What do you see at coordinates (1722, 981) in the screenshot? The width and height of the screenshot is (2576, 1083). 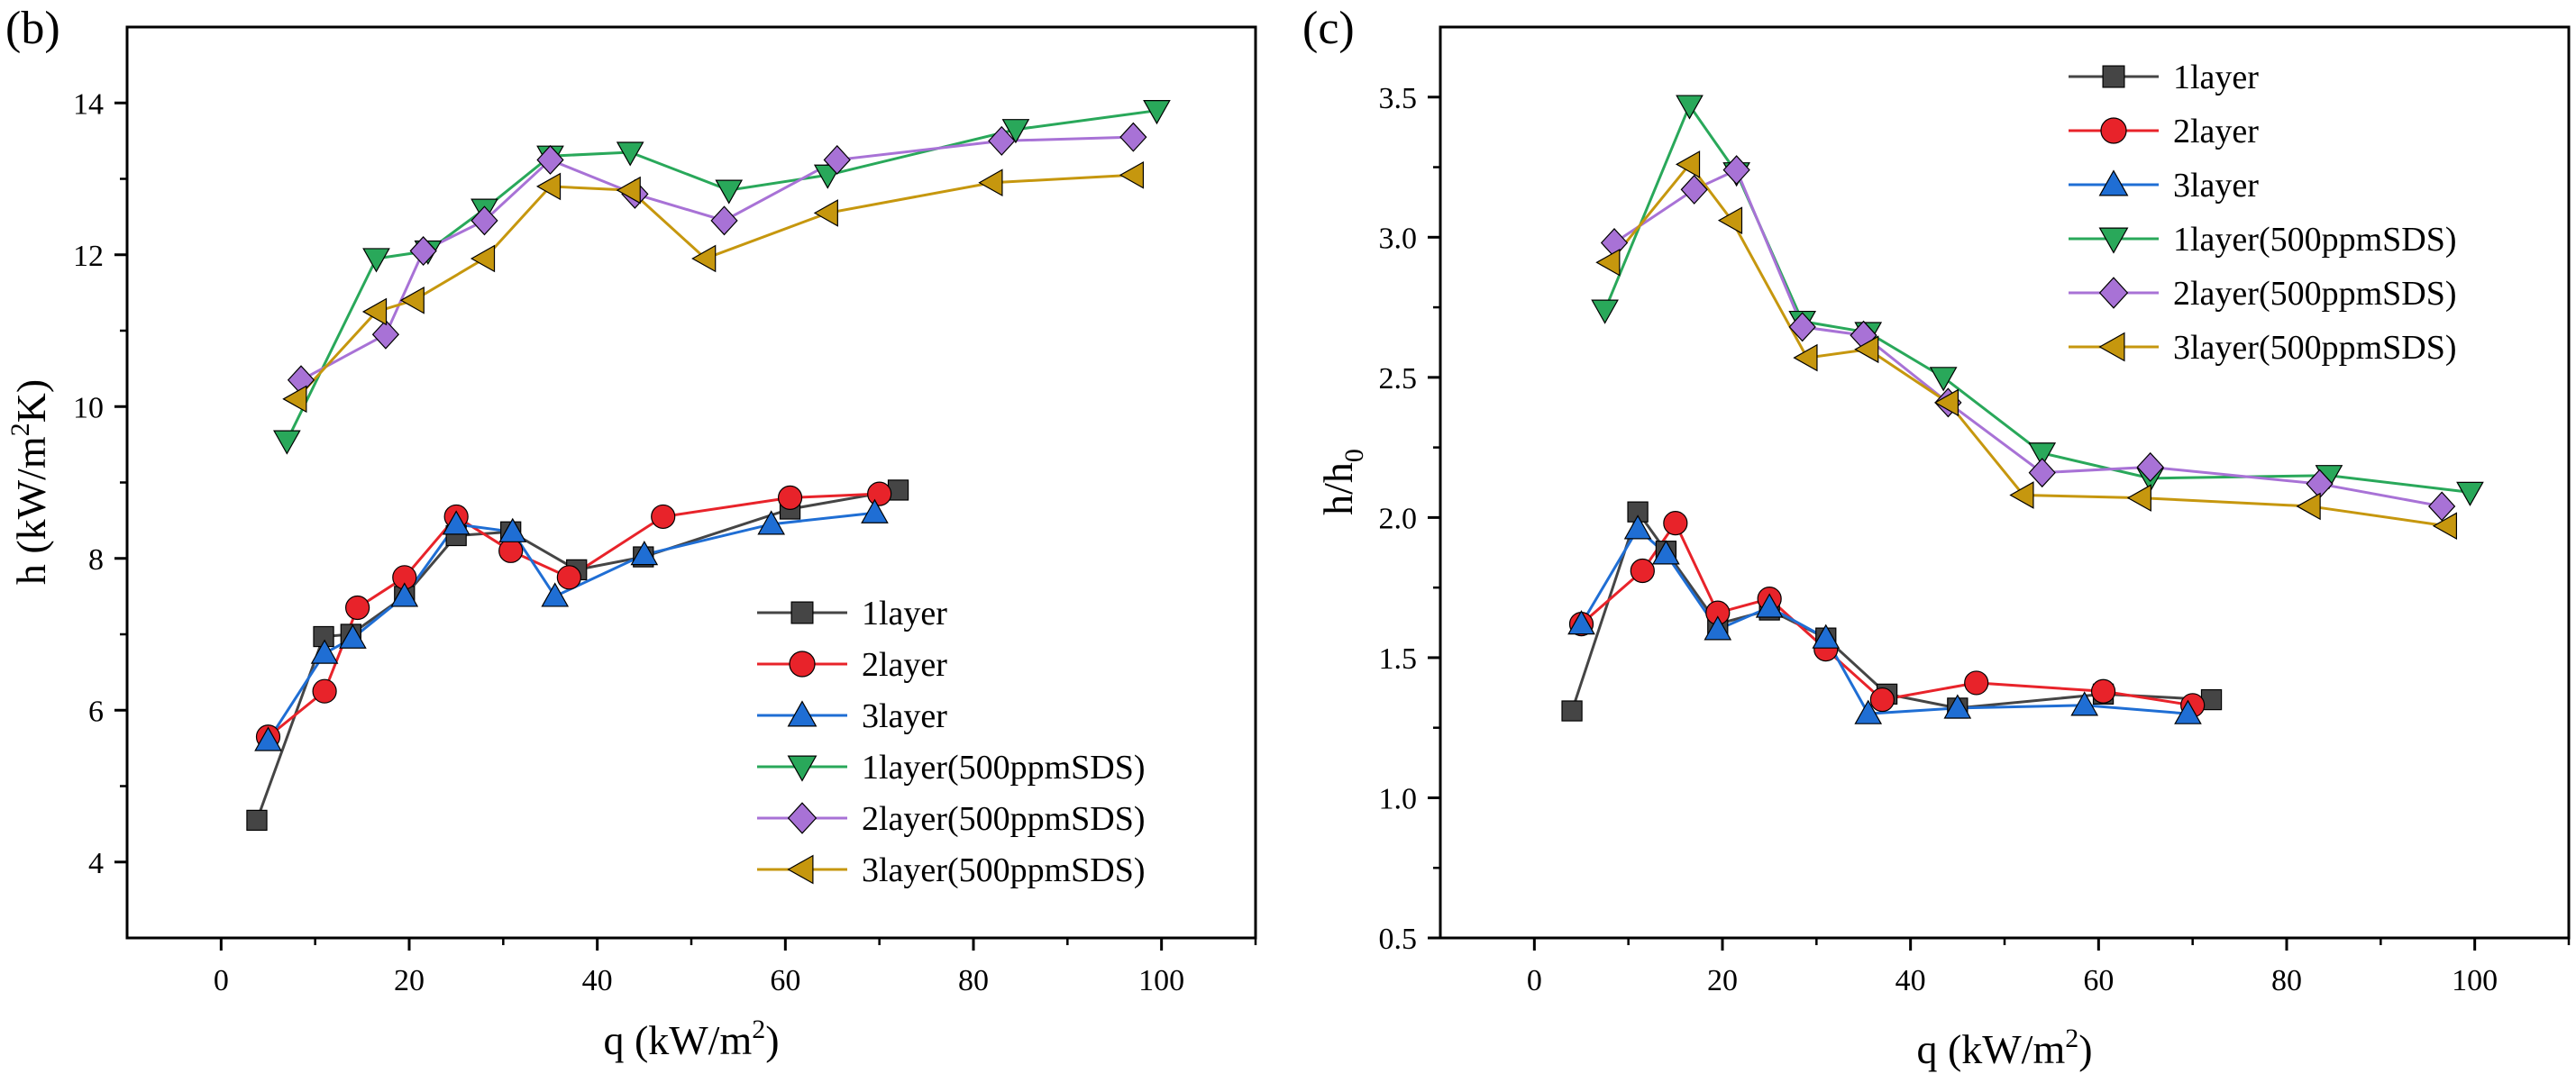 I see `chart-c-xtick-label: 20` at bounding box center [1722, 981].